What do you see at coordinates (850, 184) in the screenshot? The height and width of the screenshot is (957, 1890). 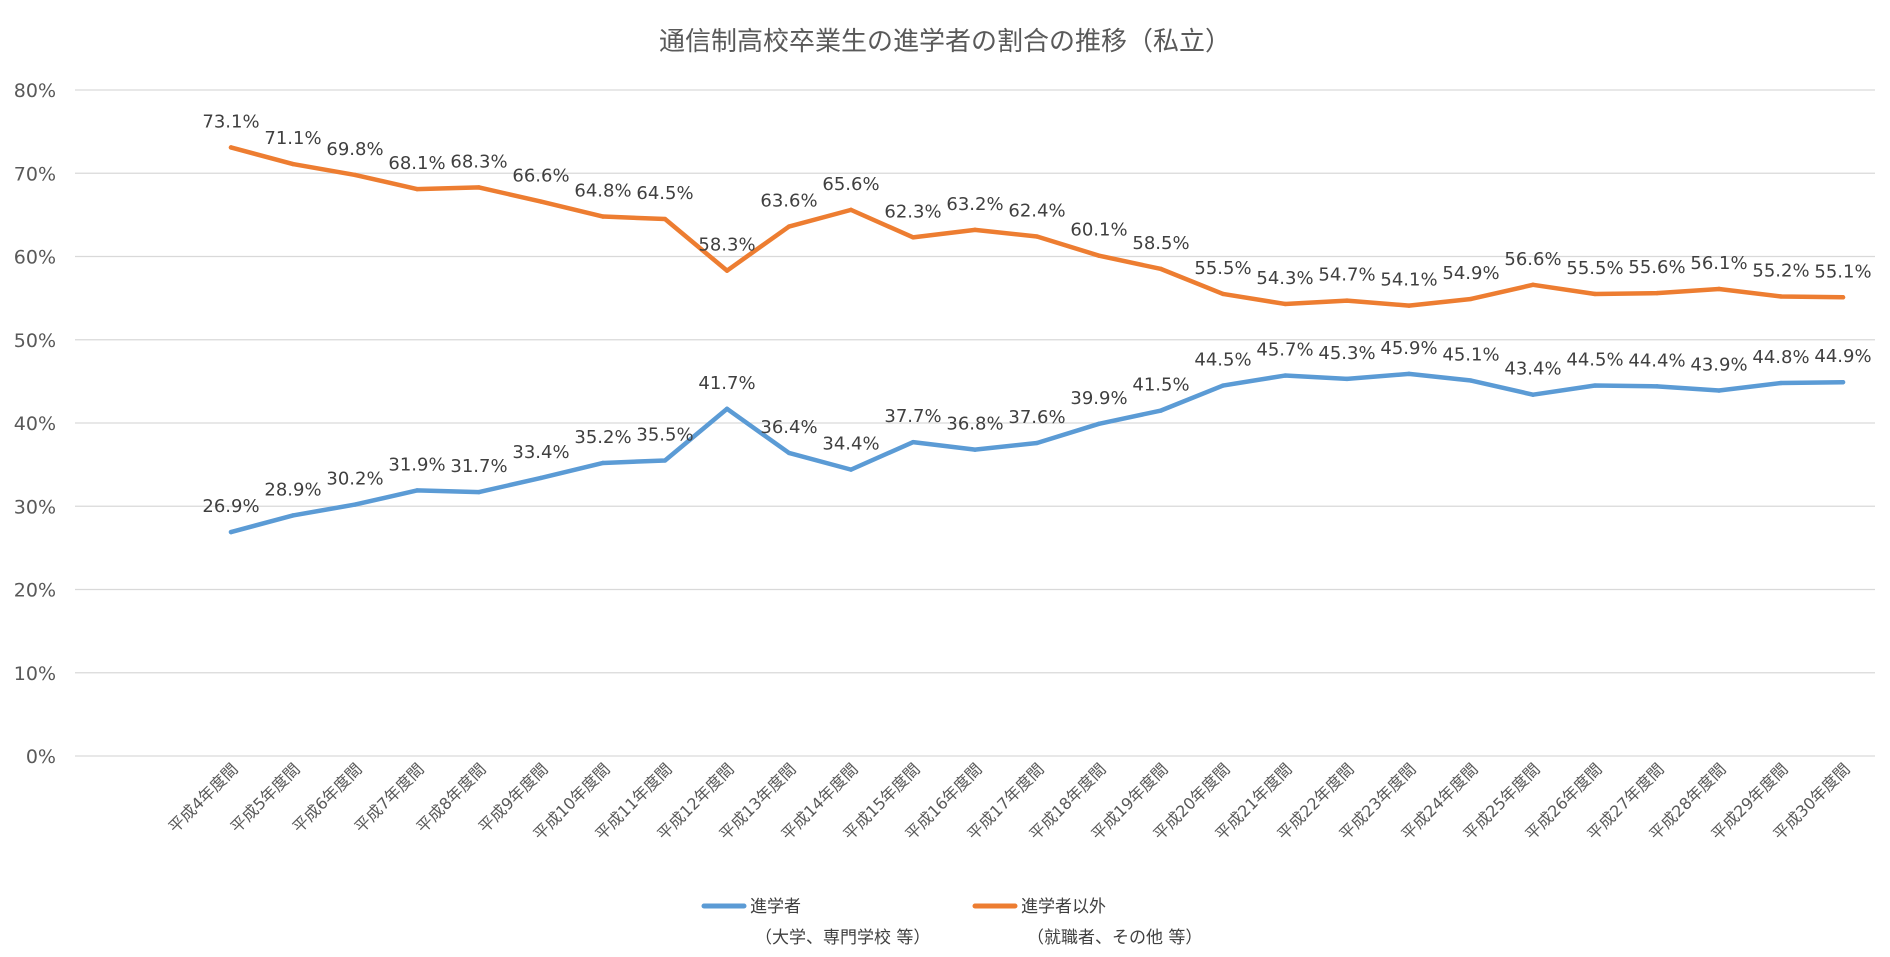 I see `data-label: 65.6%` at bounding box center [850, 184].